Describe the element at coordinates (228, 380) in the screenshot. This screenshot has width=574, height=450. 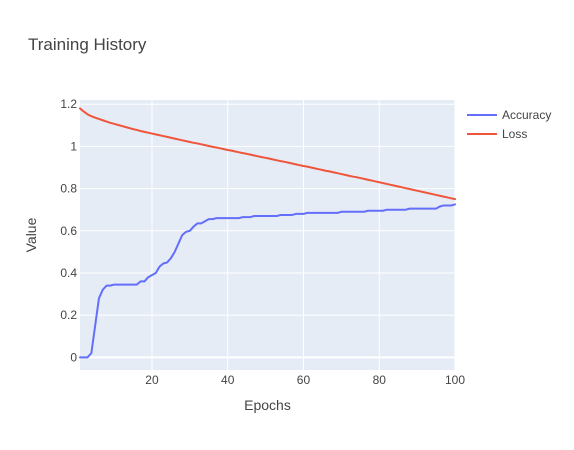
I see `x-tick-label: 40` at that location.